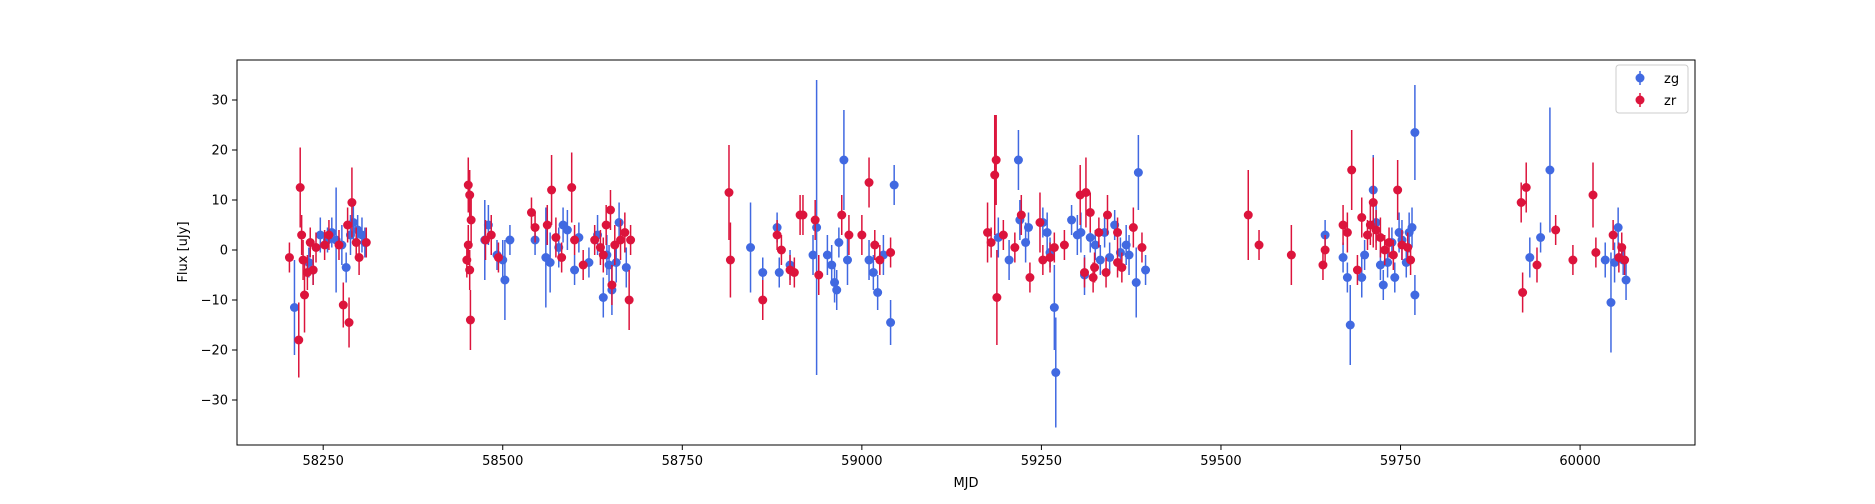 The height and width of the screenshot is (504, 1875). I want to click on x-axis-label: MJD, so click(965, 483).